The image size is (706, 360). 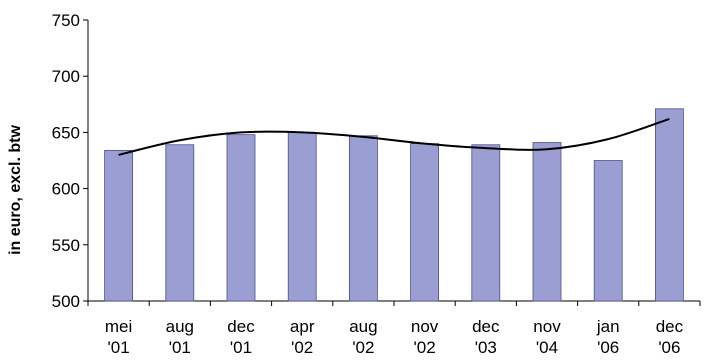 I want to click on y-axis-title-group: in euro, excl. btw, so click(x=15, y=190).